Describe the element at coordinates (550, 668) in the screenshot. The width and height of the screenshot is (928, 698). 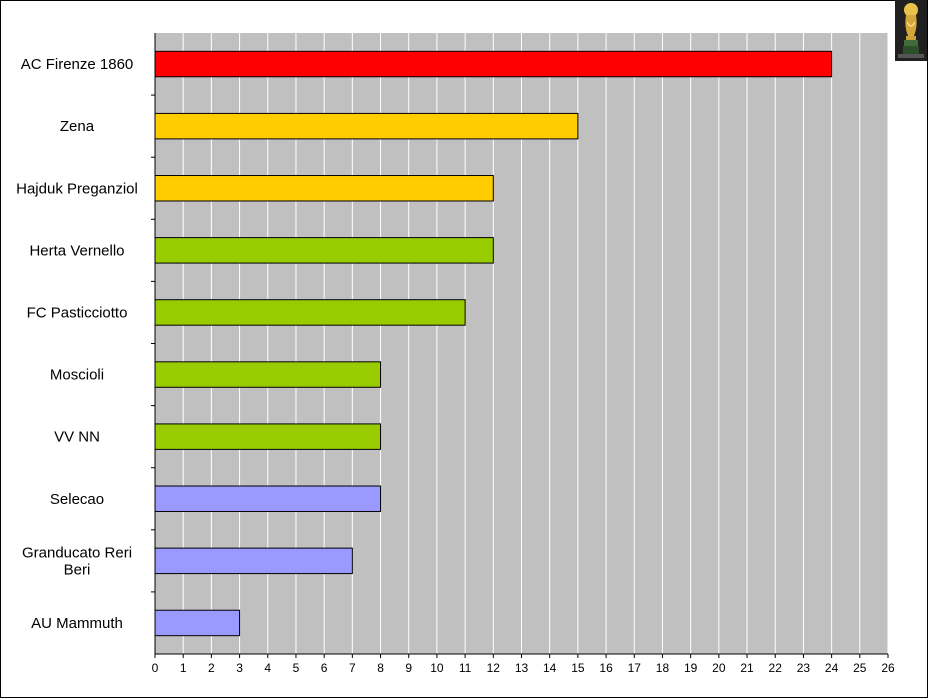
I see `x-tick-label: 14` at that location.